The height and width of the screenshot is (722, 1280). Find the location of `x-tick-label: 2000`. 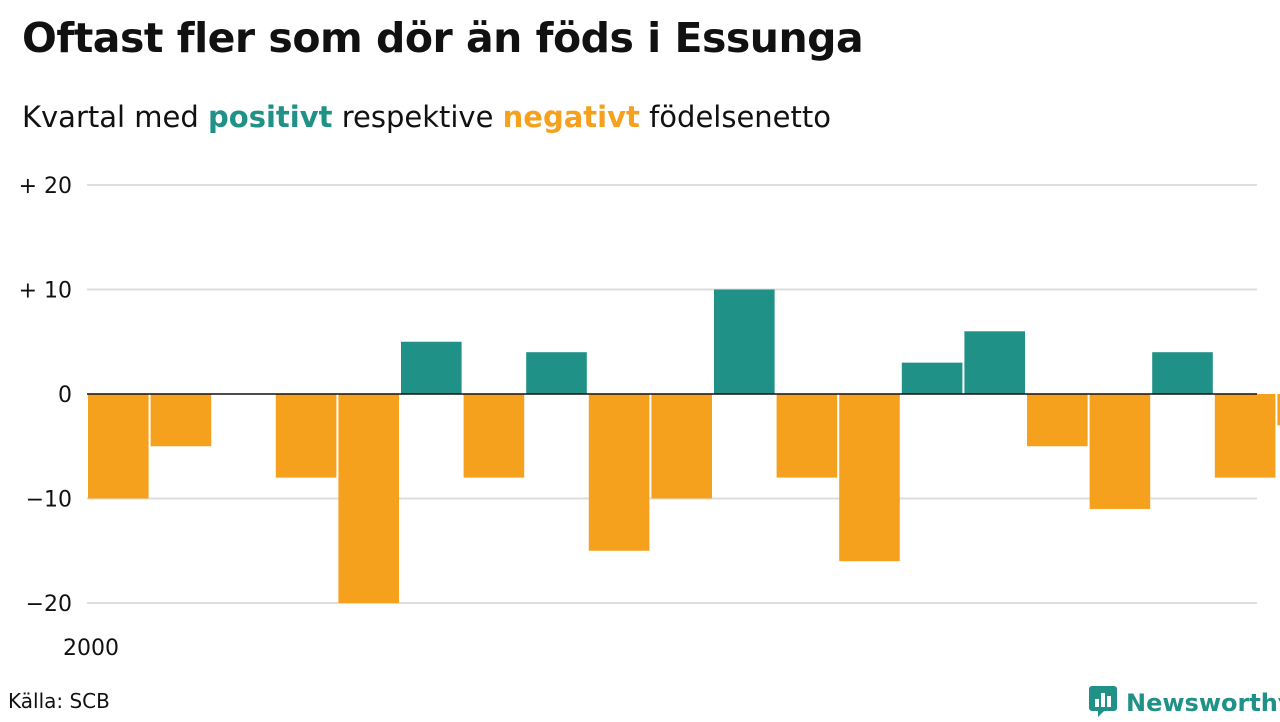

x-tick-label: 2000 is located at coordinates (91, 648).